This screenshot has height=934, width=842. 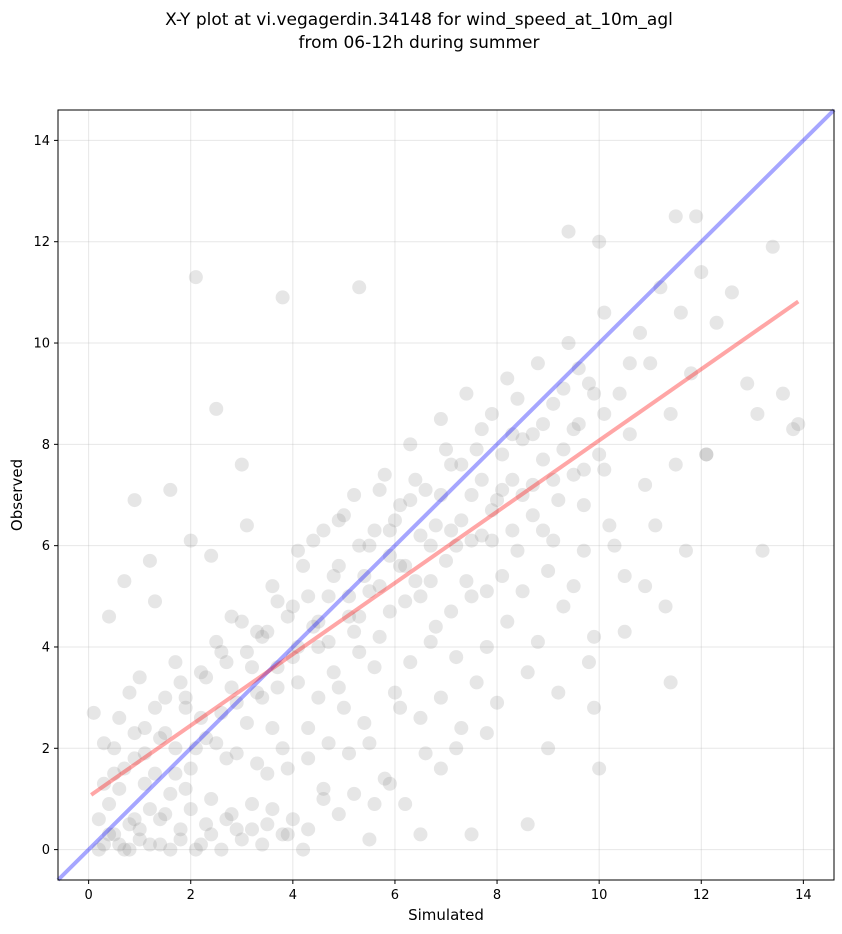 What do you see at coordinates (701, 895) in the screenshot?
I see `x-tick-label: 12` at bounding box center [701, 895].